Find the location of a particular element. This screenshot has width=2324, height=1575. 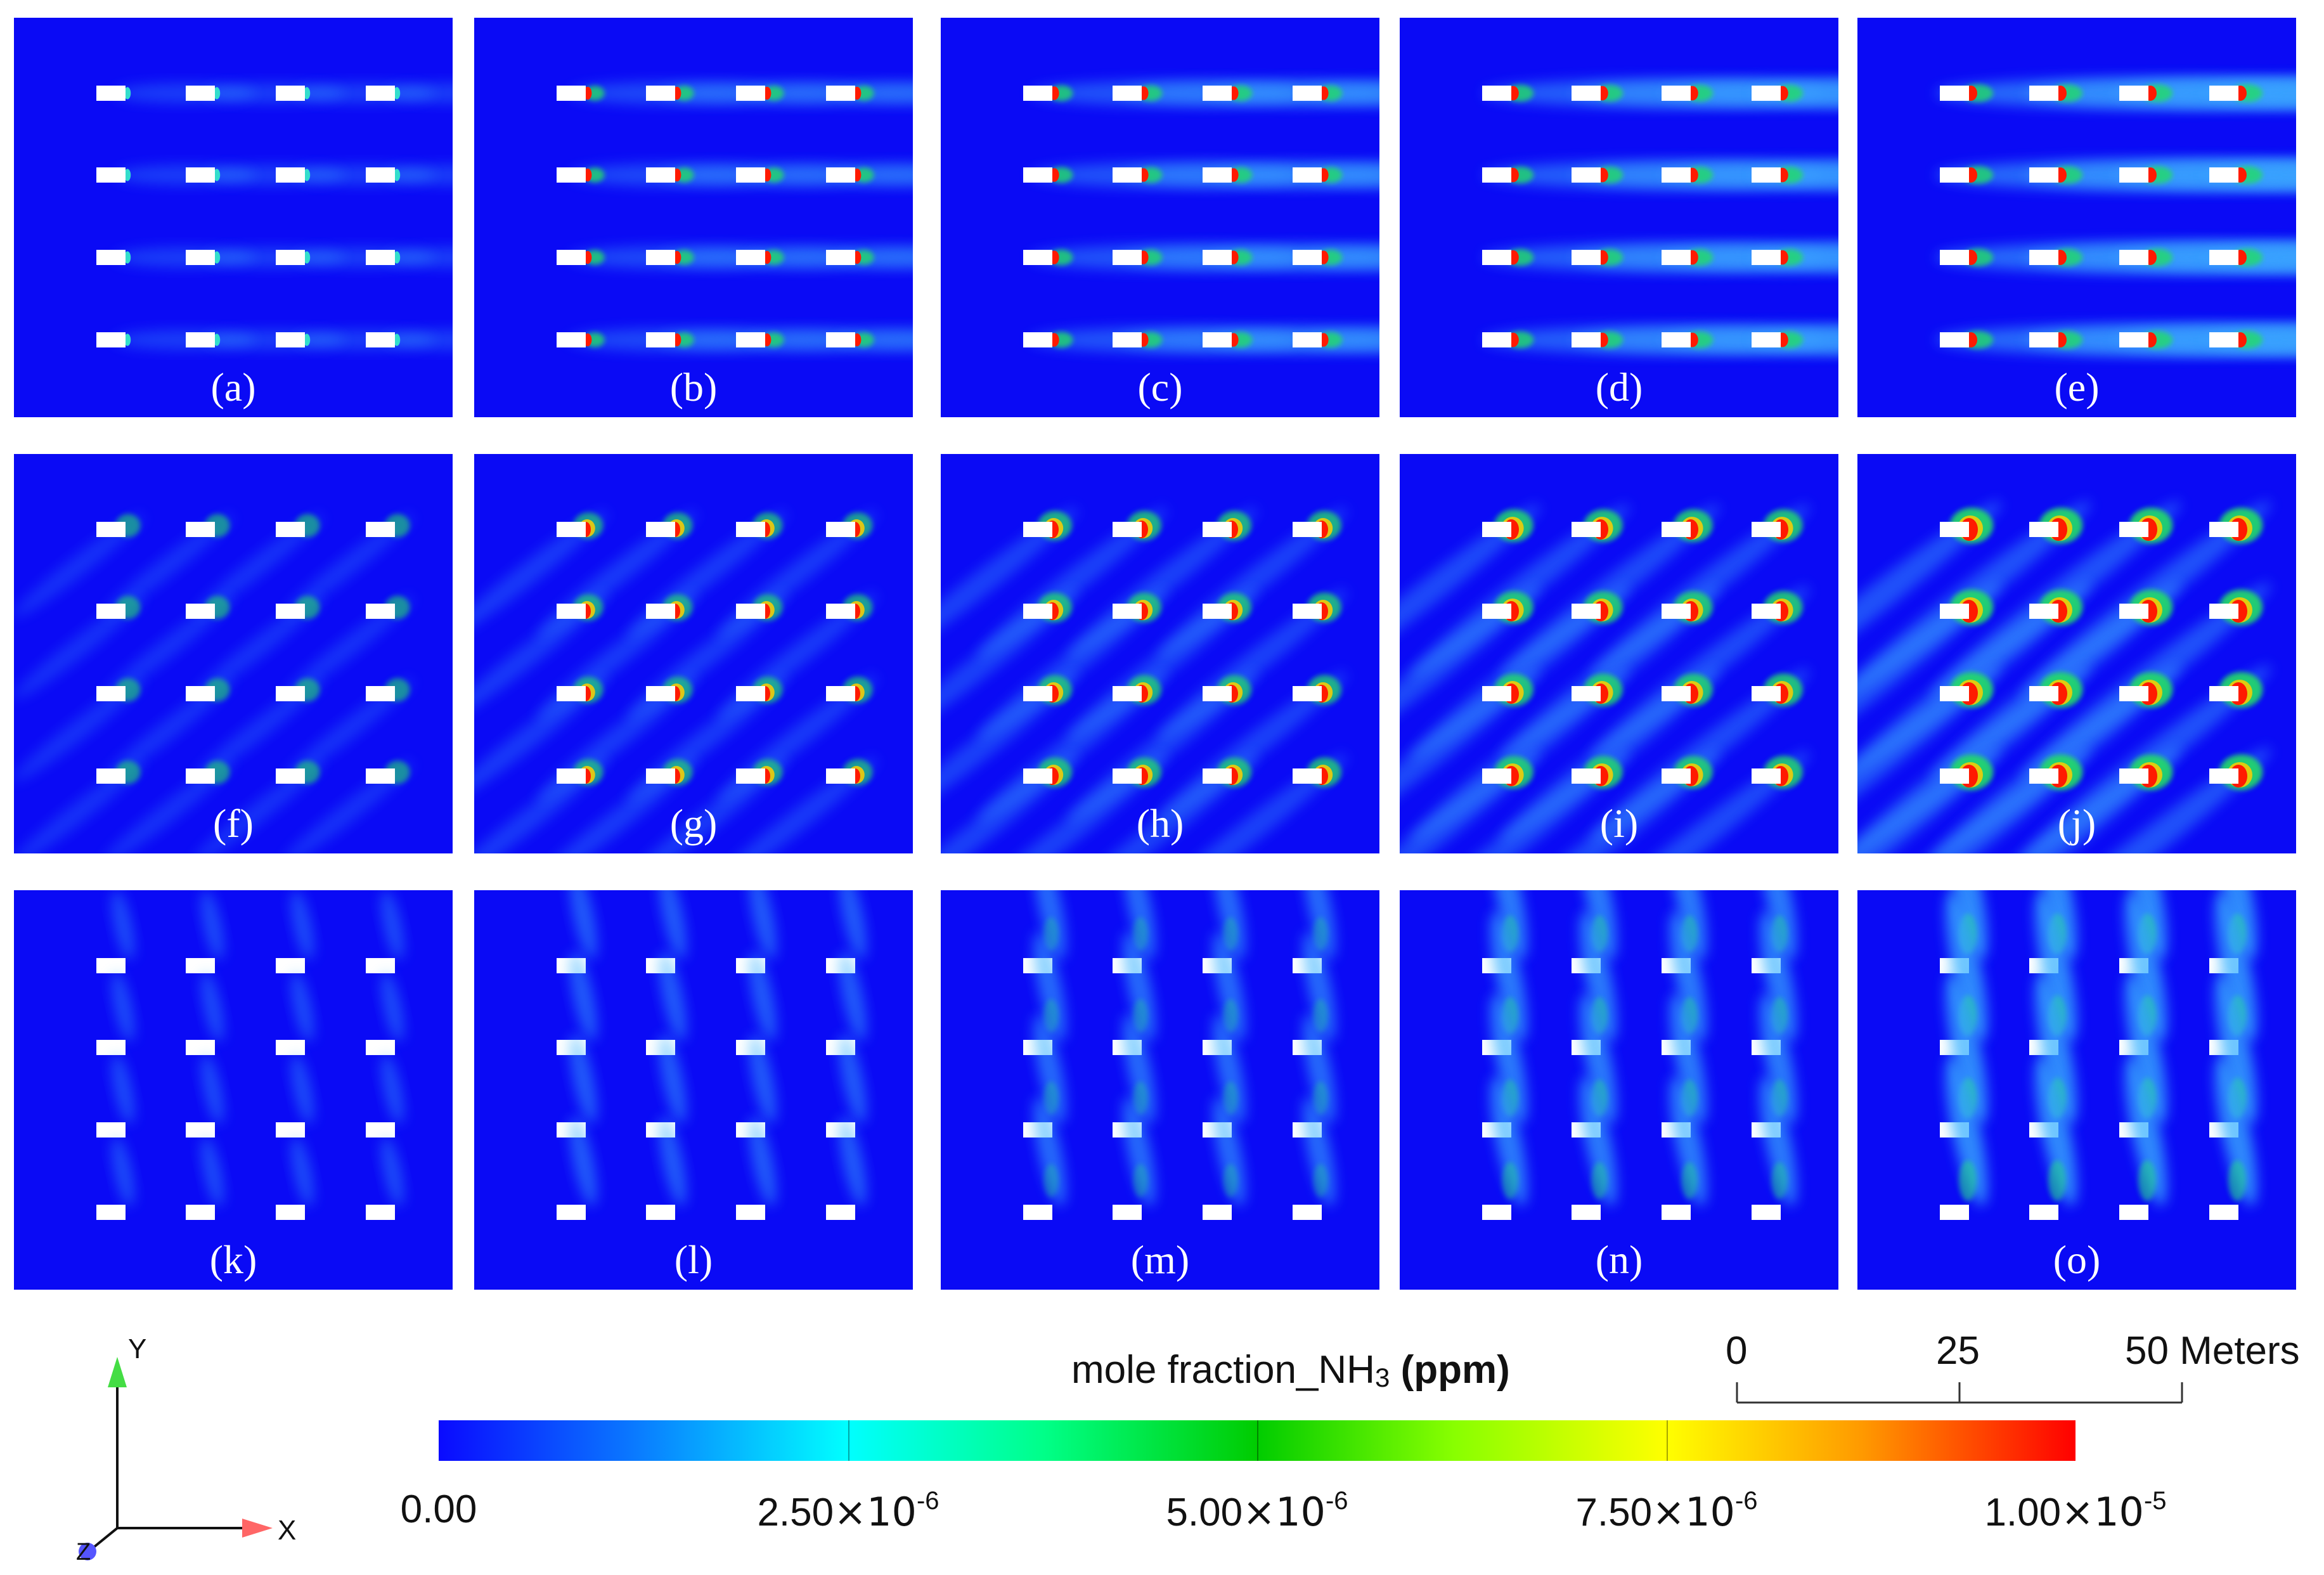

scale-label-50: 50 Meters is located at coordinates (2213, 1351).